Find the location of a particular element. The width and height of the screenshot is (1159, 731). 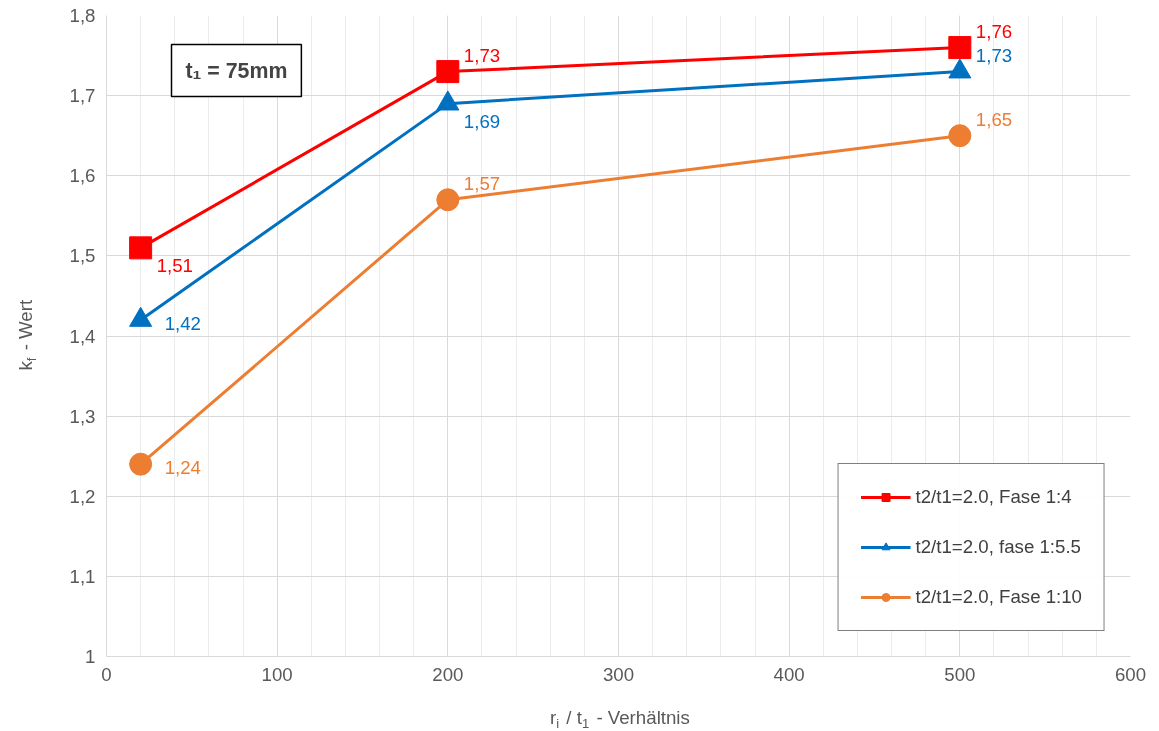

y-tick-label: 1,4 is located at coordinates (82, 336).